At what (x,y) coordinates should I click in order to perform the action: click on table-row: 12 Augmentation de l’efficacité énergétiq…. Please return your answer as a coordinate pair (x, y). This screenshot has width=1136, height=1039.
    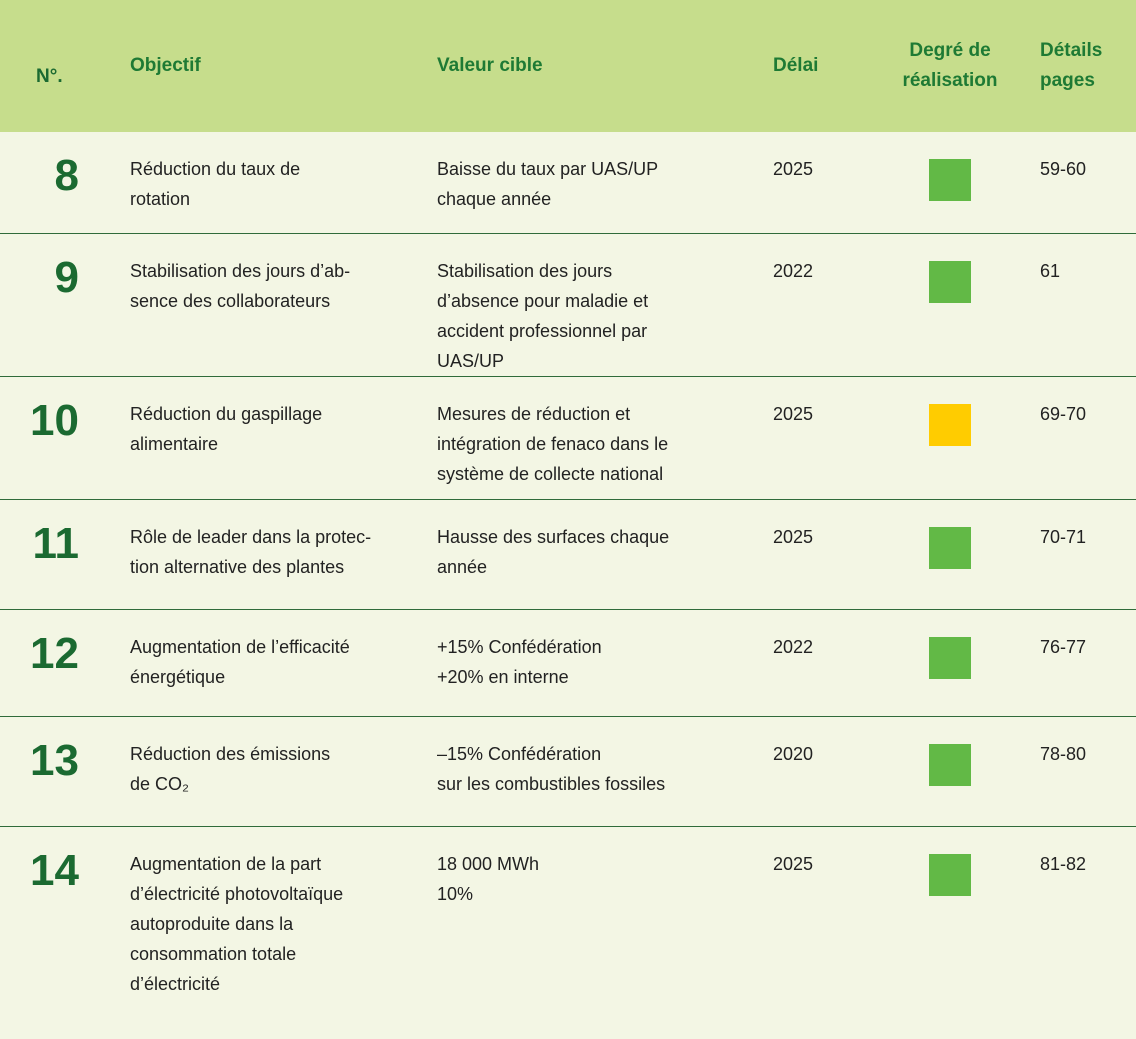
    Looking at the image, I should click on (568, 663).